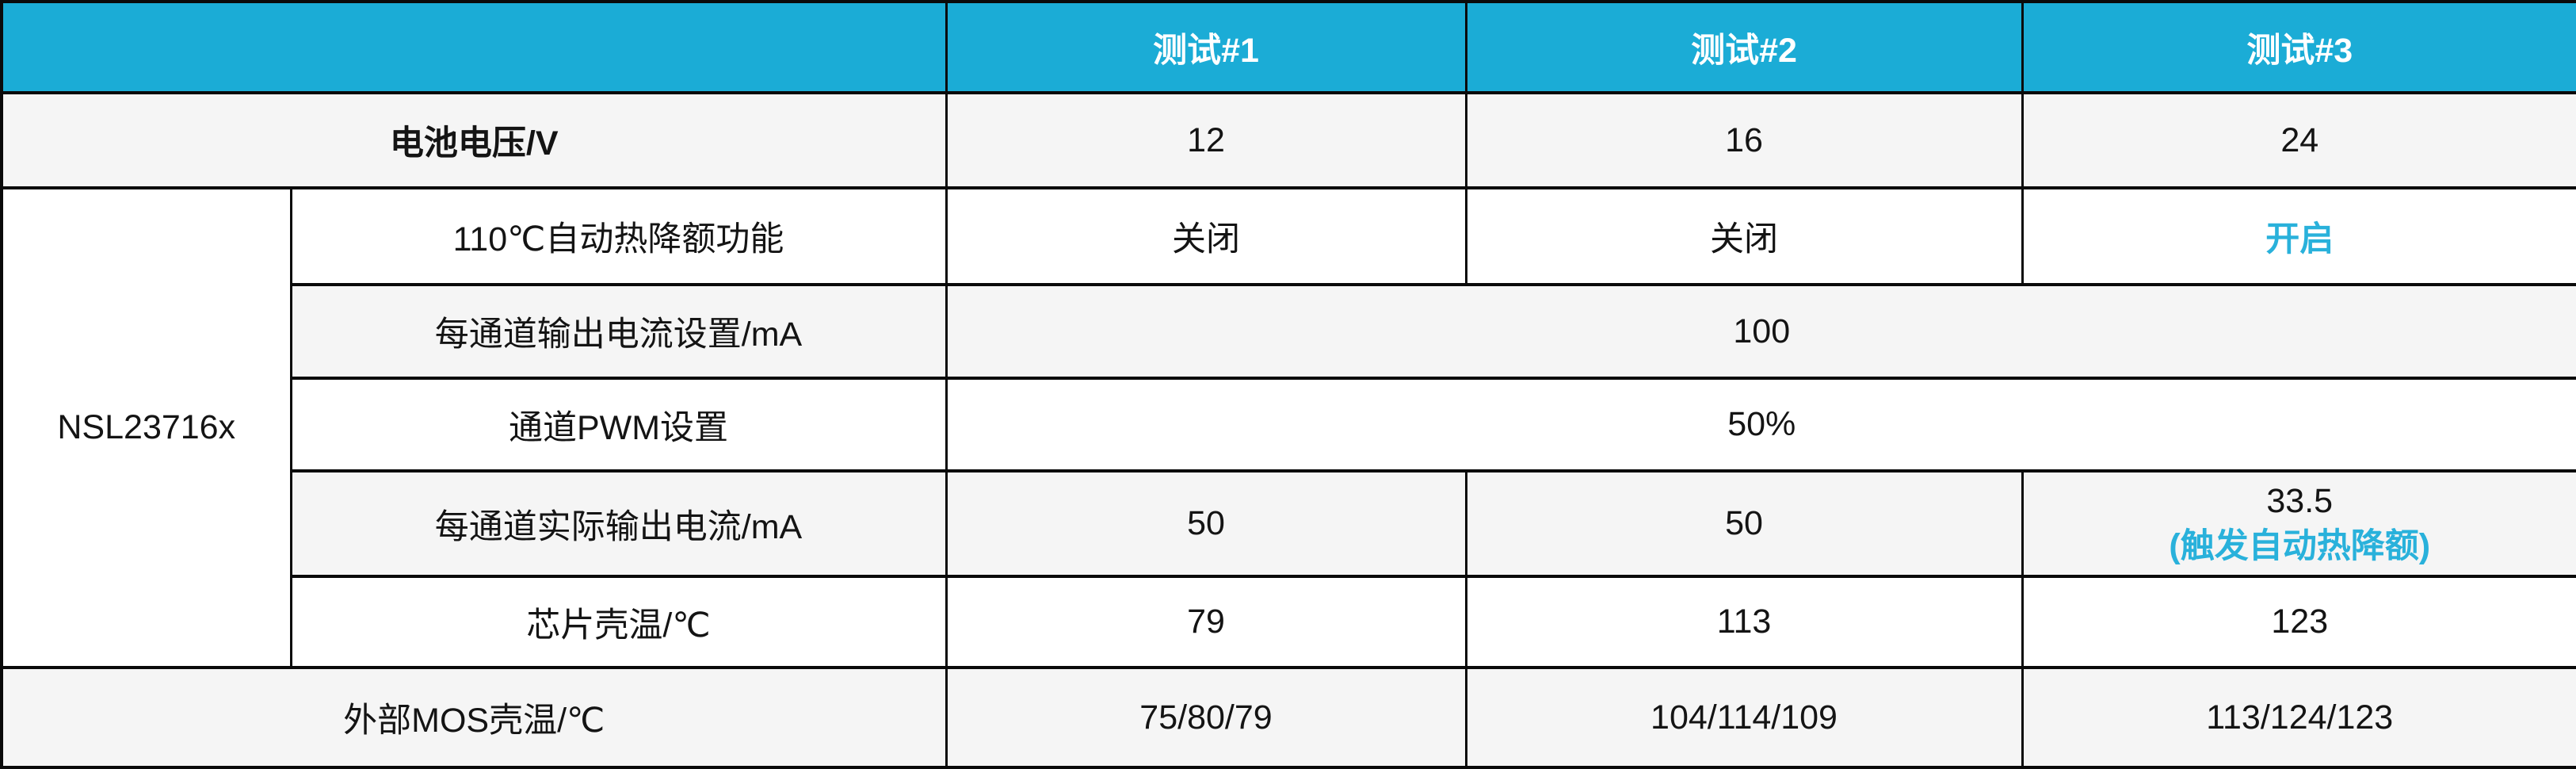 This screenshot has width=2576, height=769. What do you see at coordinates (618, 236) in the screenshot?
I see `thermal-derating-label: 110℃自动热降额功能` at bounding box center [618, 236].